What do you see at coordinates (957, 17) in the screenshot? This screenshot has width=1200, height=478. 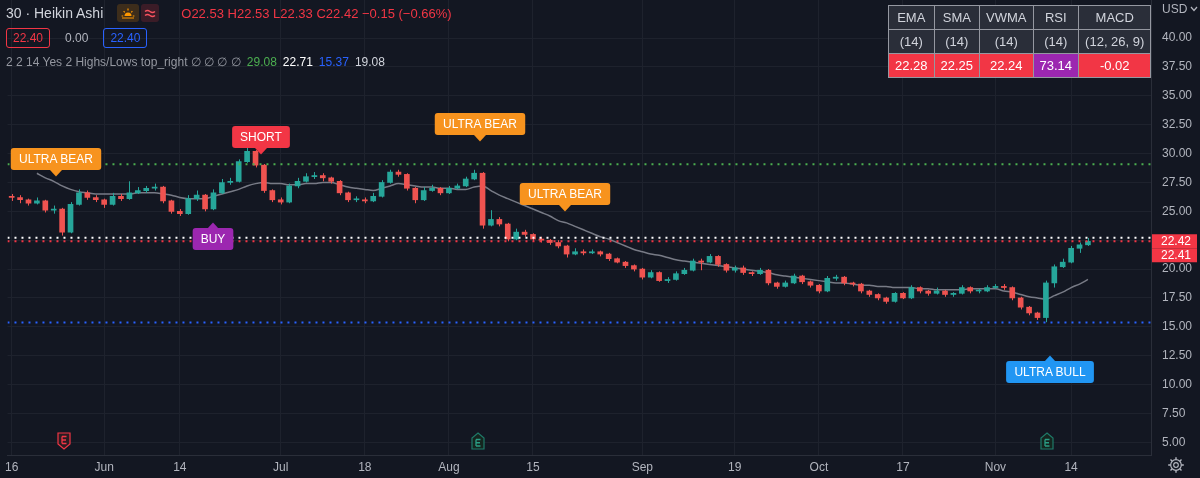 I see `category-label: SMA` at bounding box center [957, 17].